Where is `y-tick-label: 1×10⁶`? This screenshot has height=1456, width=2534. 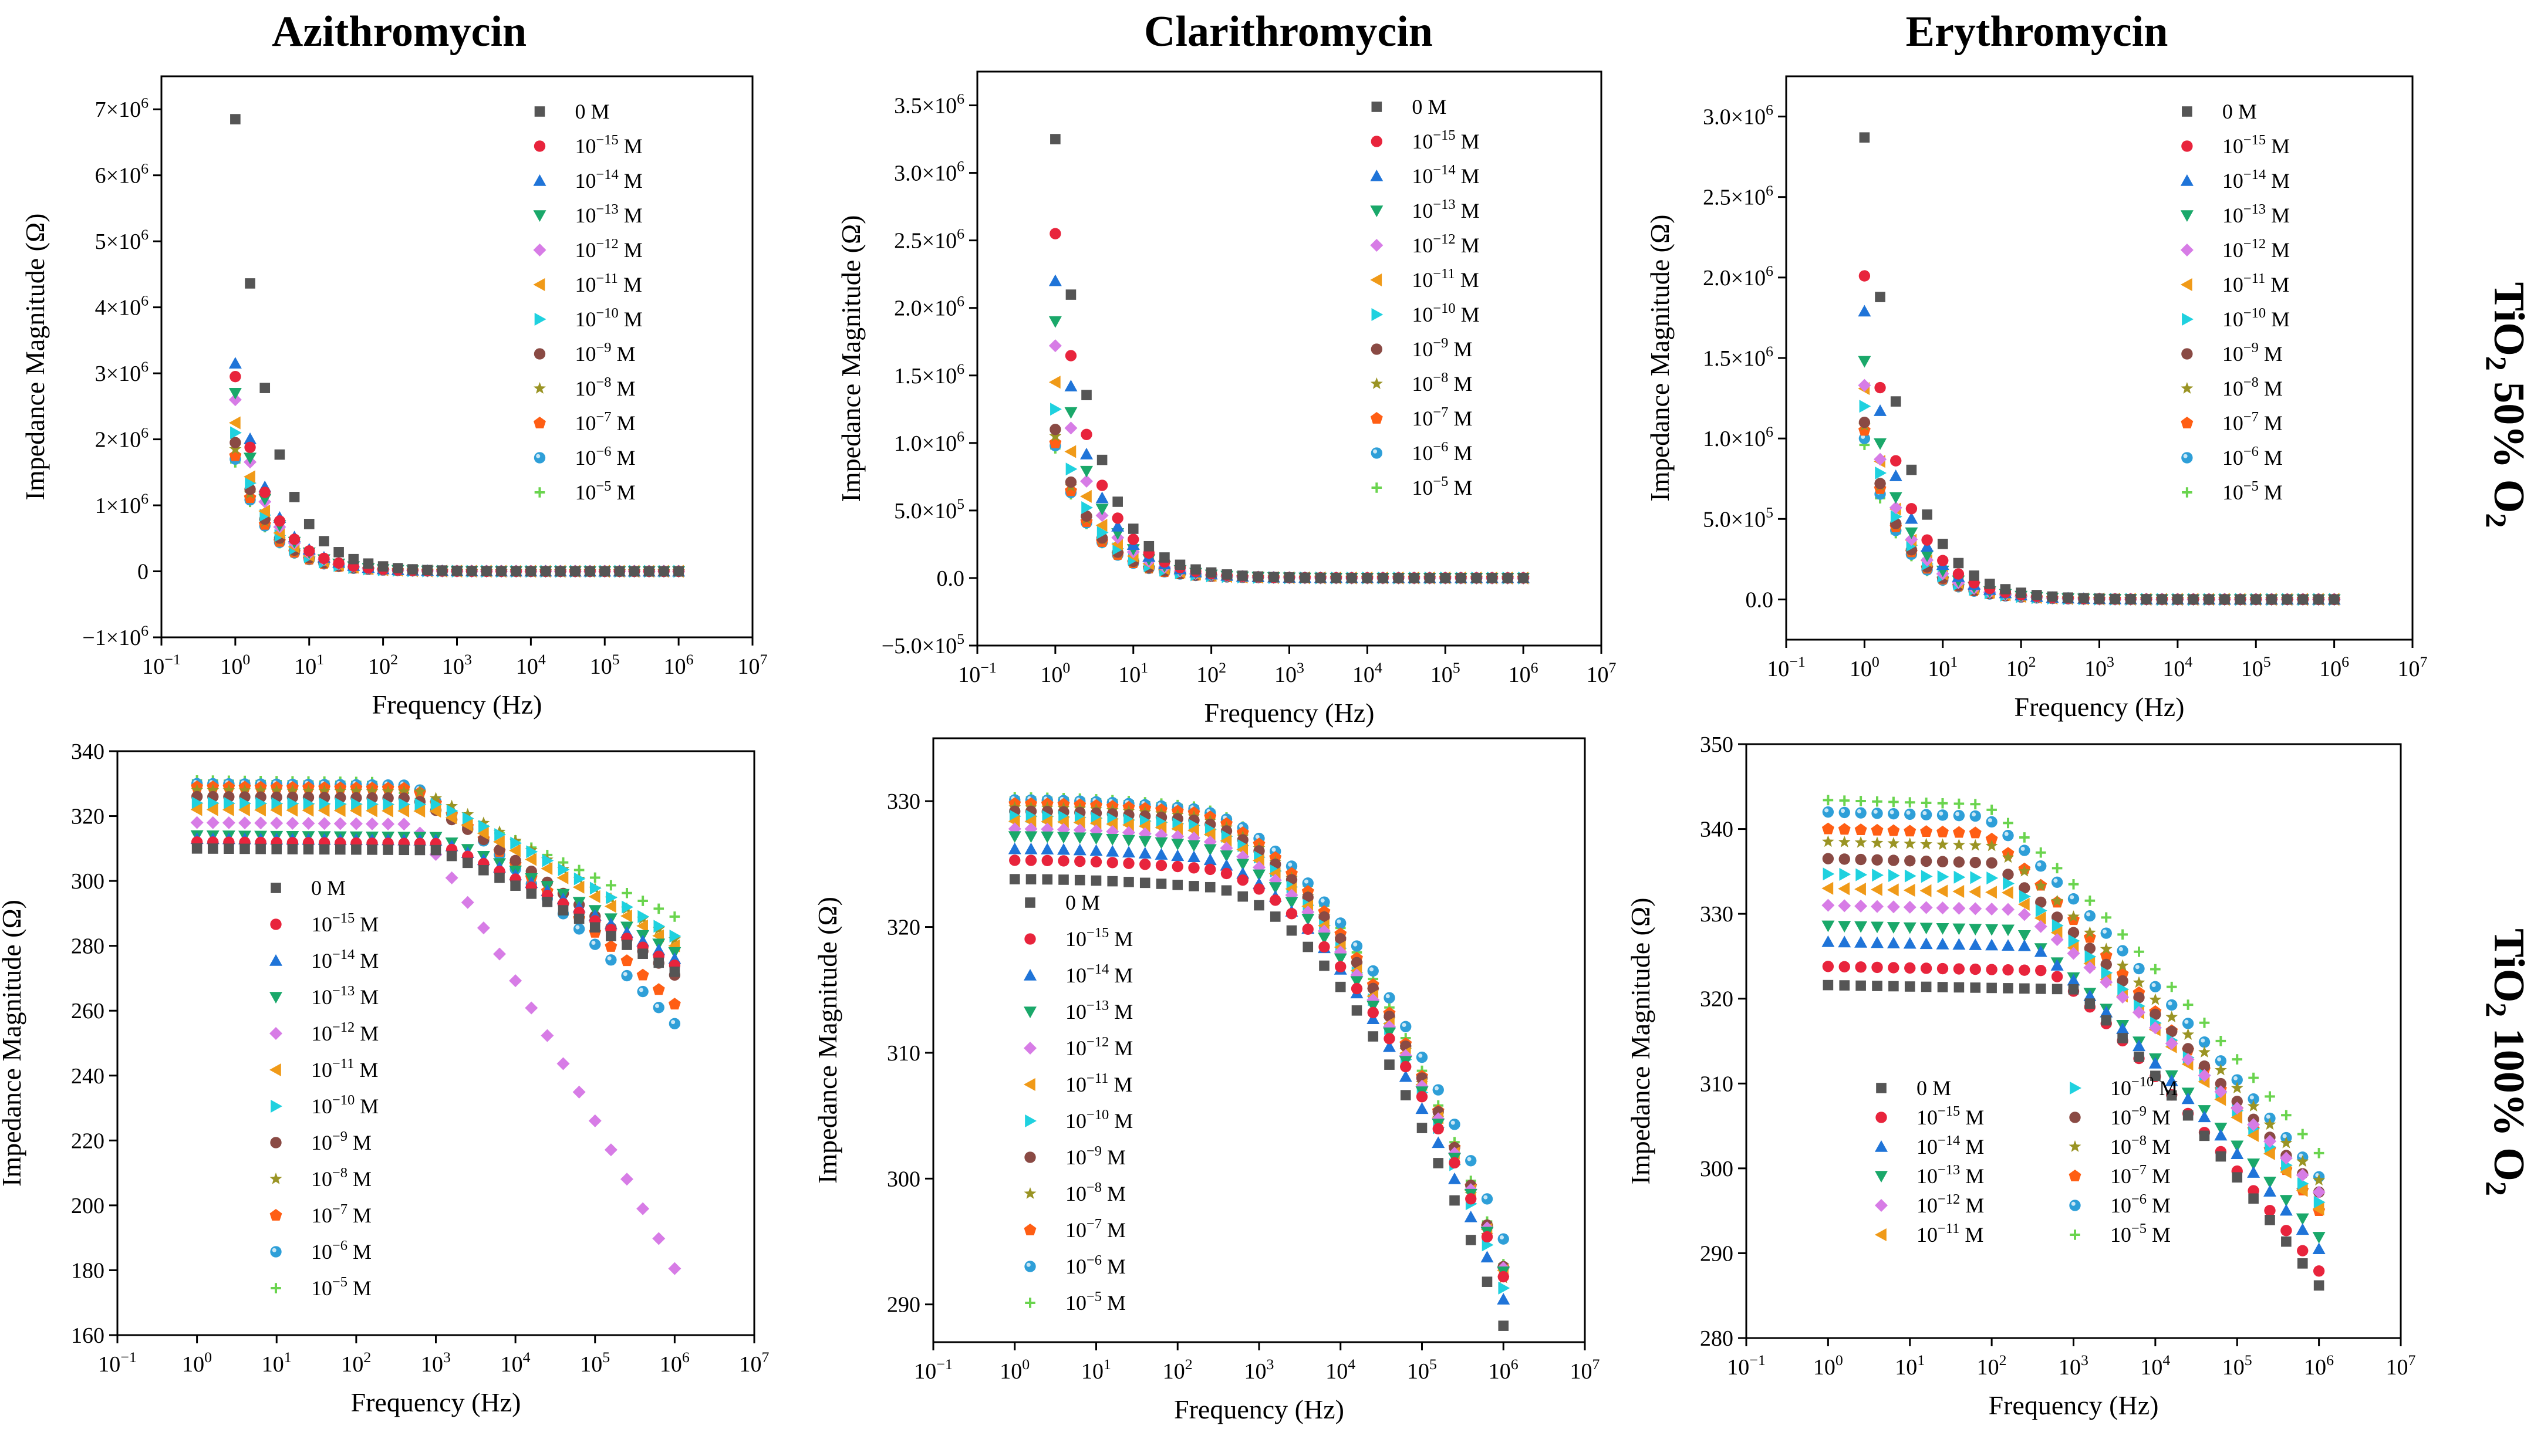 y-tick-label: 1×10⁶ is located at coordinates (122, 504).